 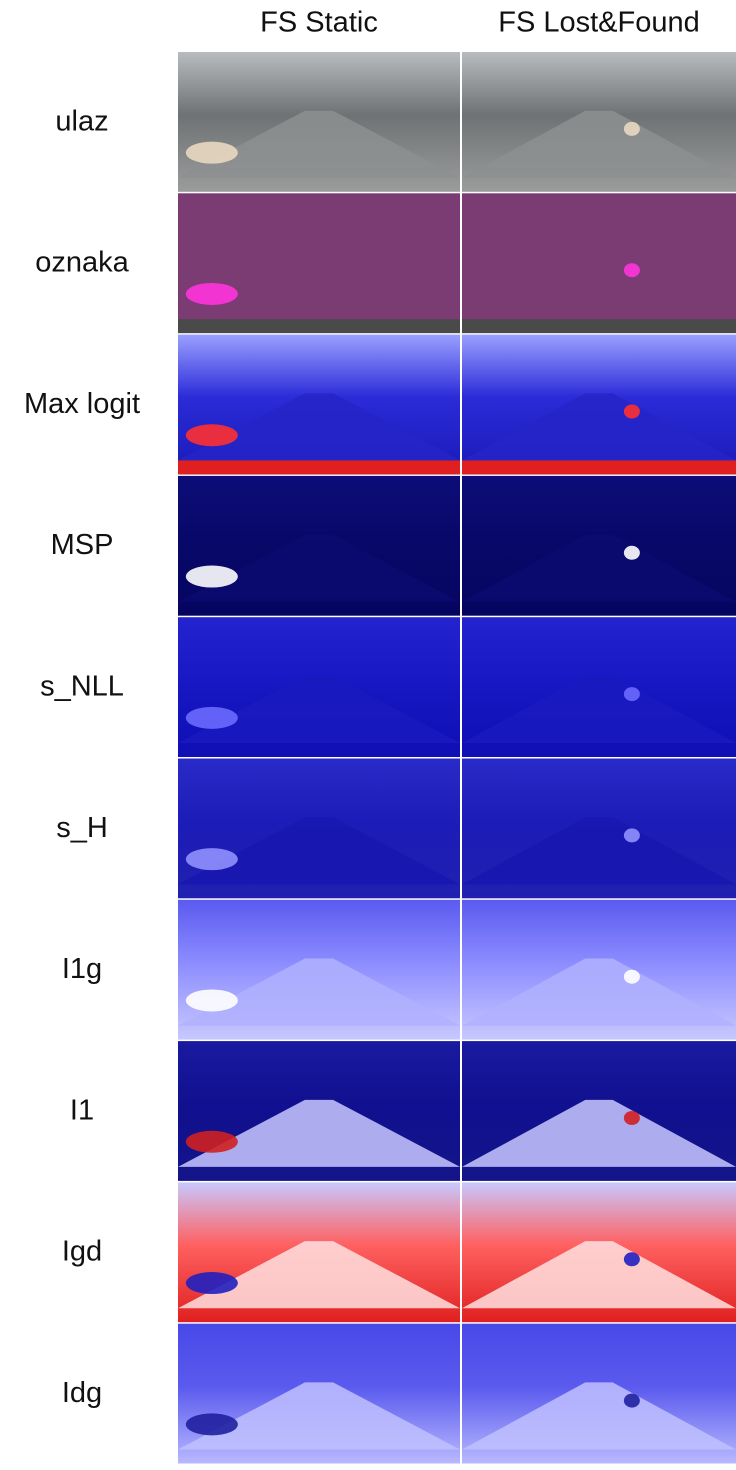 I want to click on row-label: oznaka, so click(x=82, y=263).